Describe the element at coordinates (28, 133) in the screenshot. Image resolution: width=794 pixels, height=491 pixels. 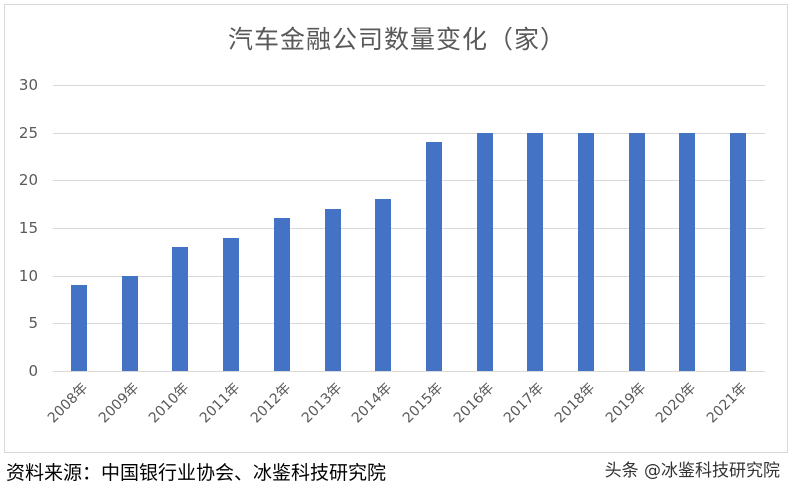
I see `y-tick-label: 25` at that location.